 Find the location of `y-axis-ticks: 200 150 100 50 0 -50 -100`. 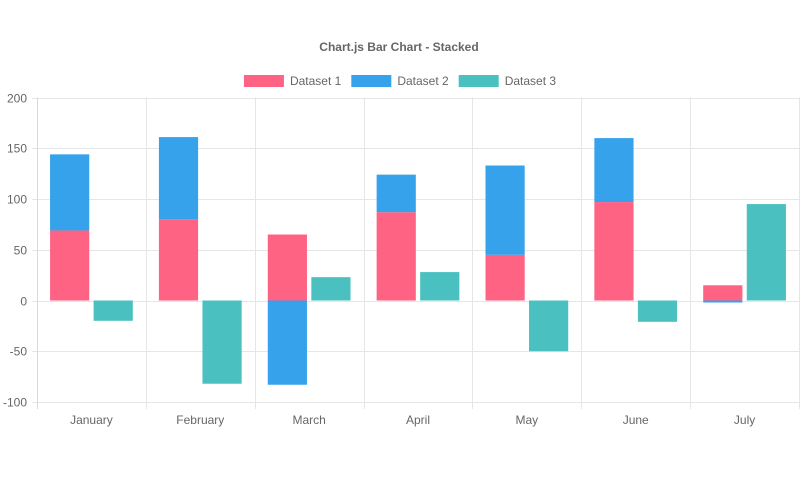

y-axis-ticks: 200 150 100 50 0 -50 -100 is located at coordinates (15, 251).